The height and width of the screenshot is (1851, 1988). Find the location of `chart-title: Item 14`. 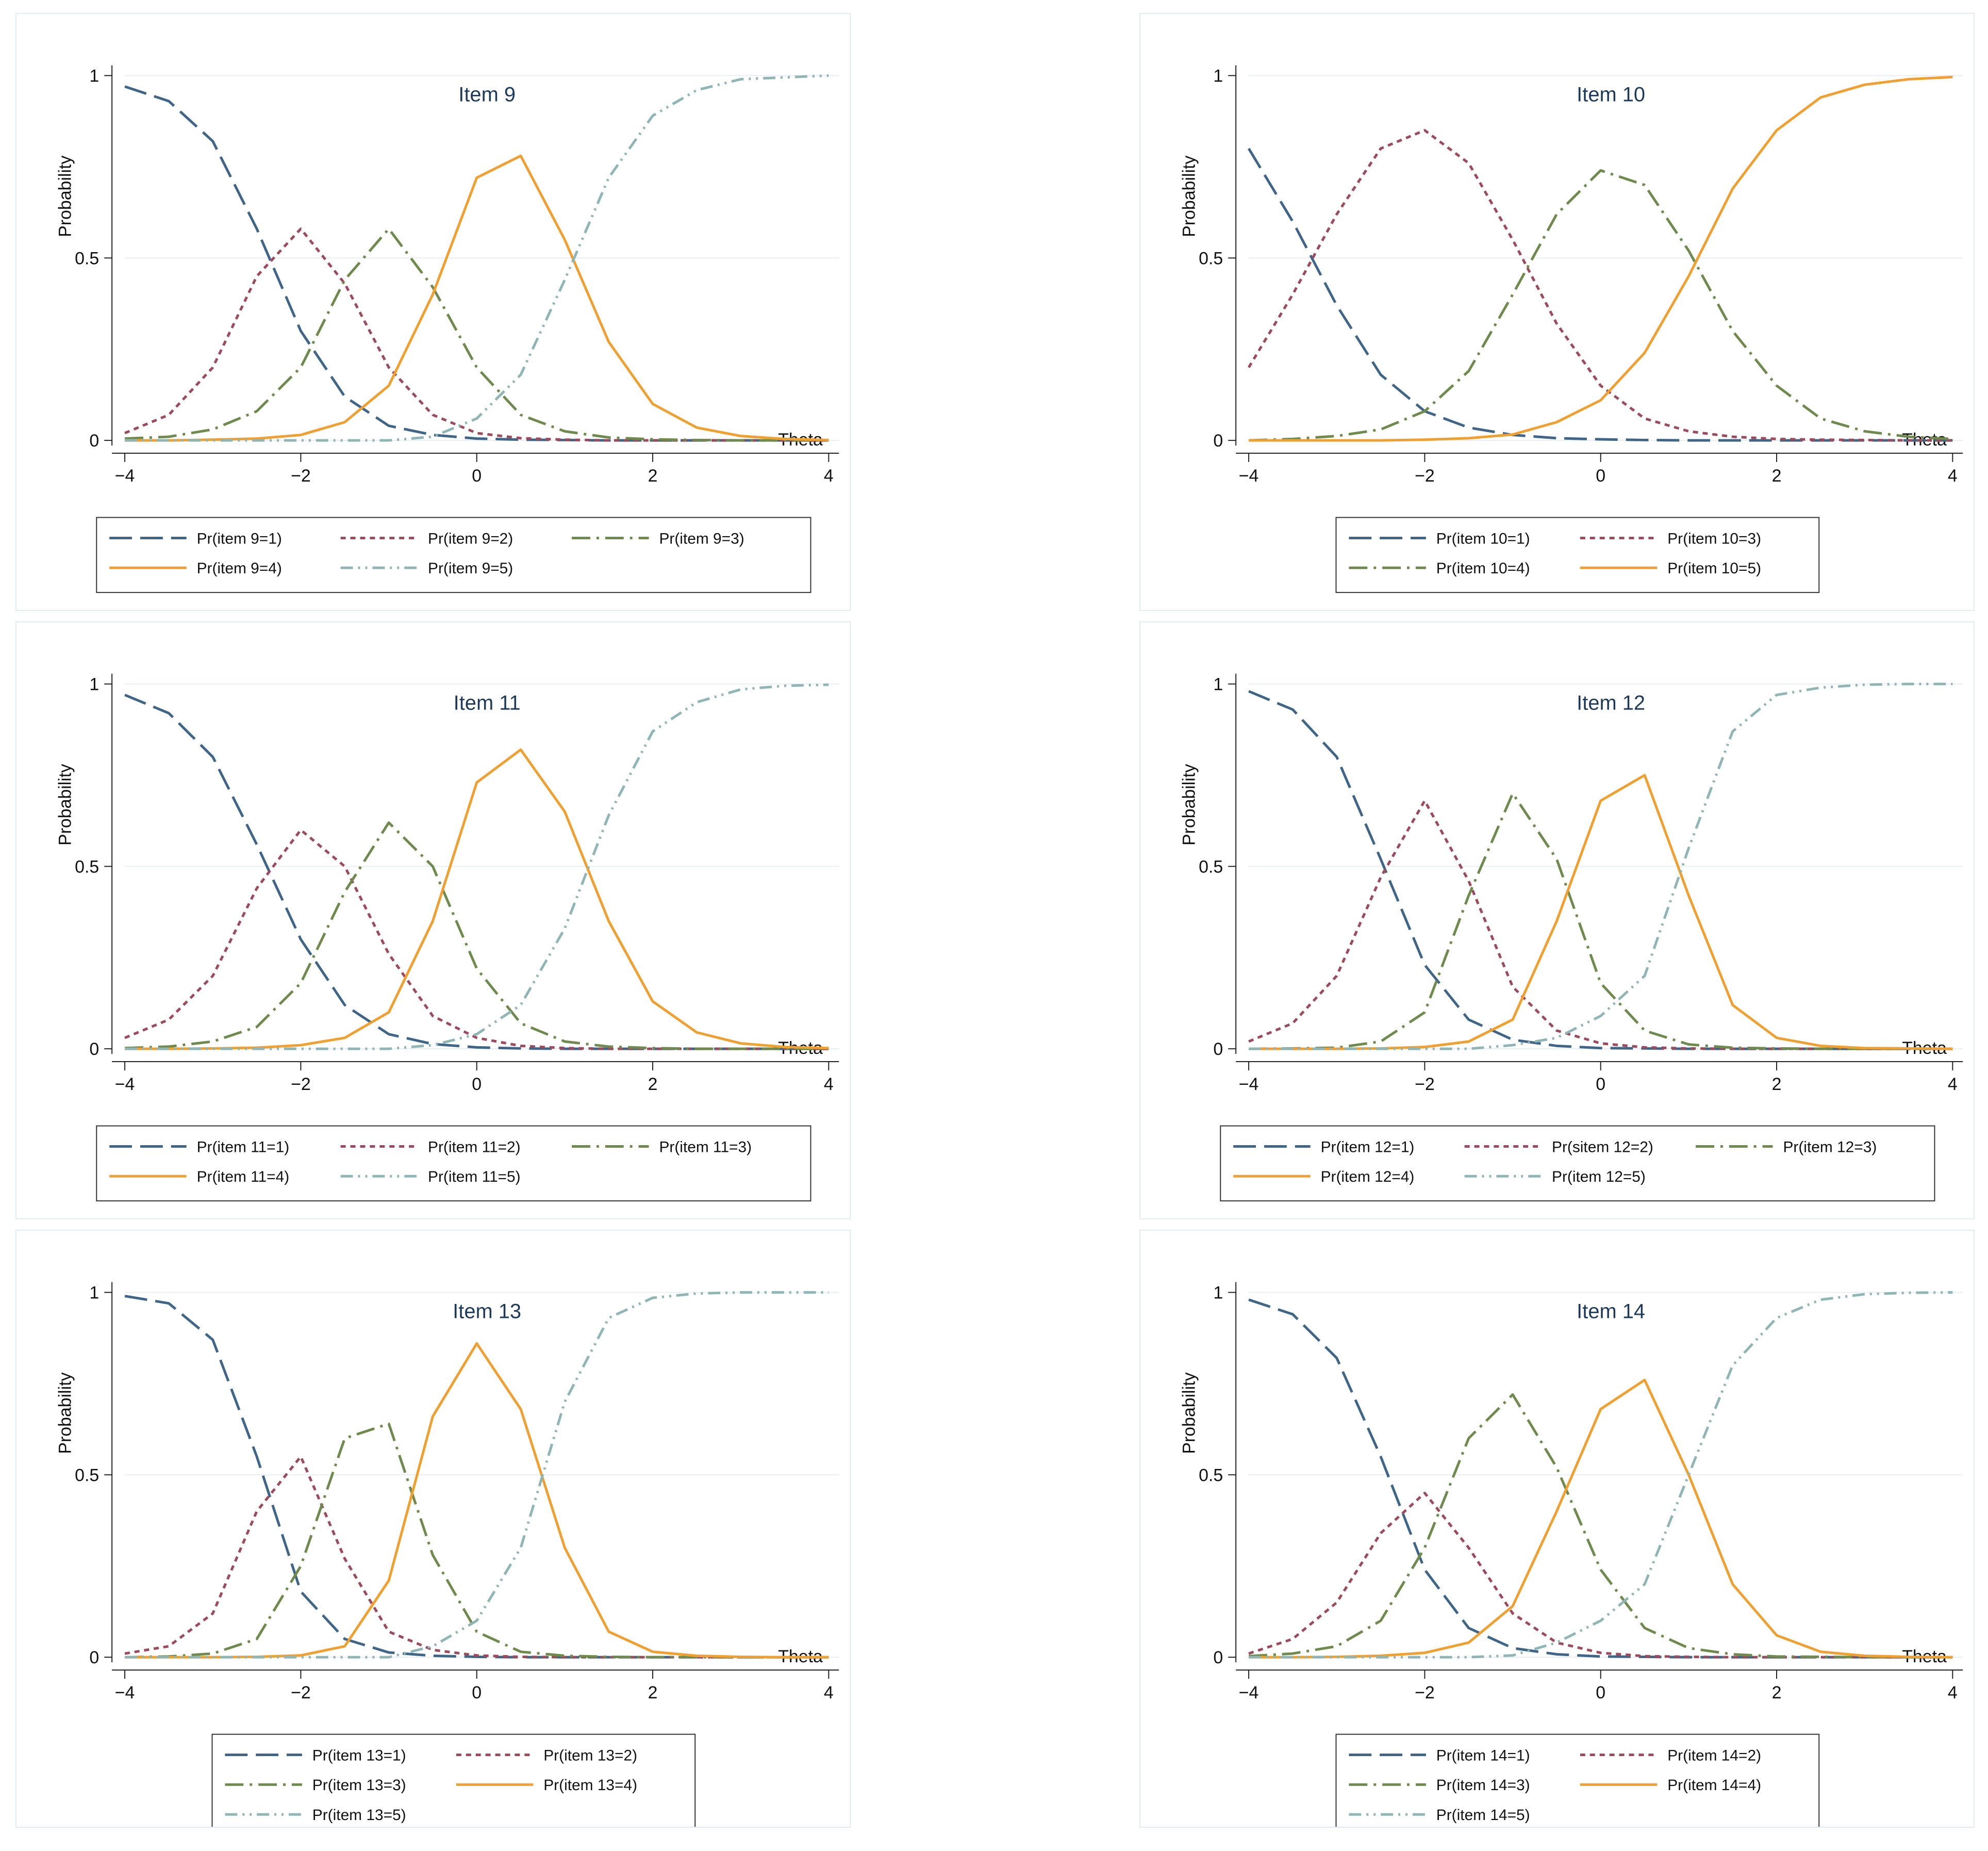

chart-title: Item 14 is located at coordinates (1611, 1311).